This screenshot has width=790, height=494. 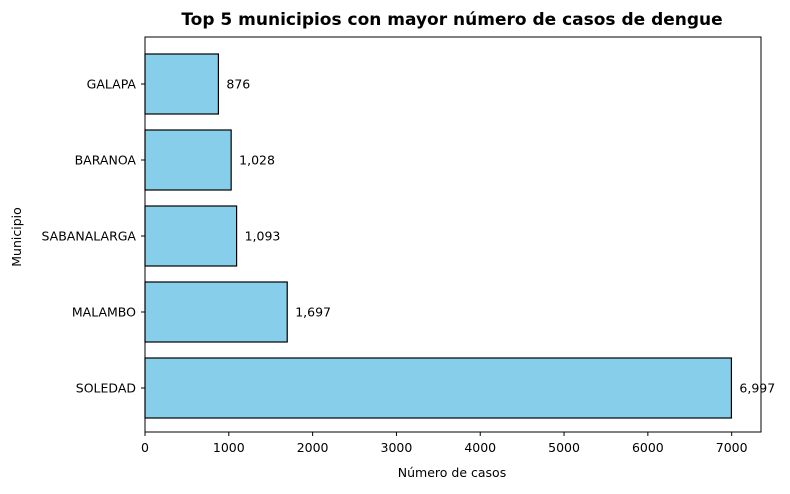 What do you see at coordinates (564, 447) in the screenshot?
I see `x-tick-label: 5000` at bounding box center [564, 447].